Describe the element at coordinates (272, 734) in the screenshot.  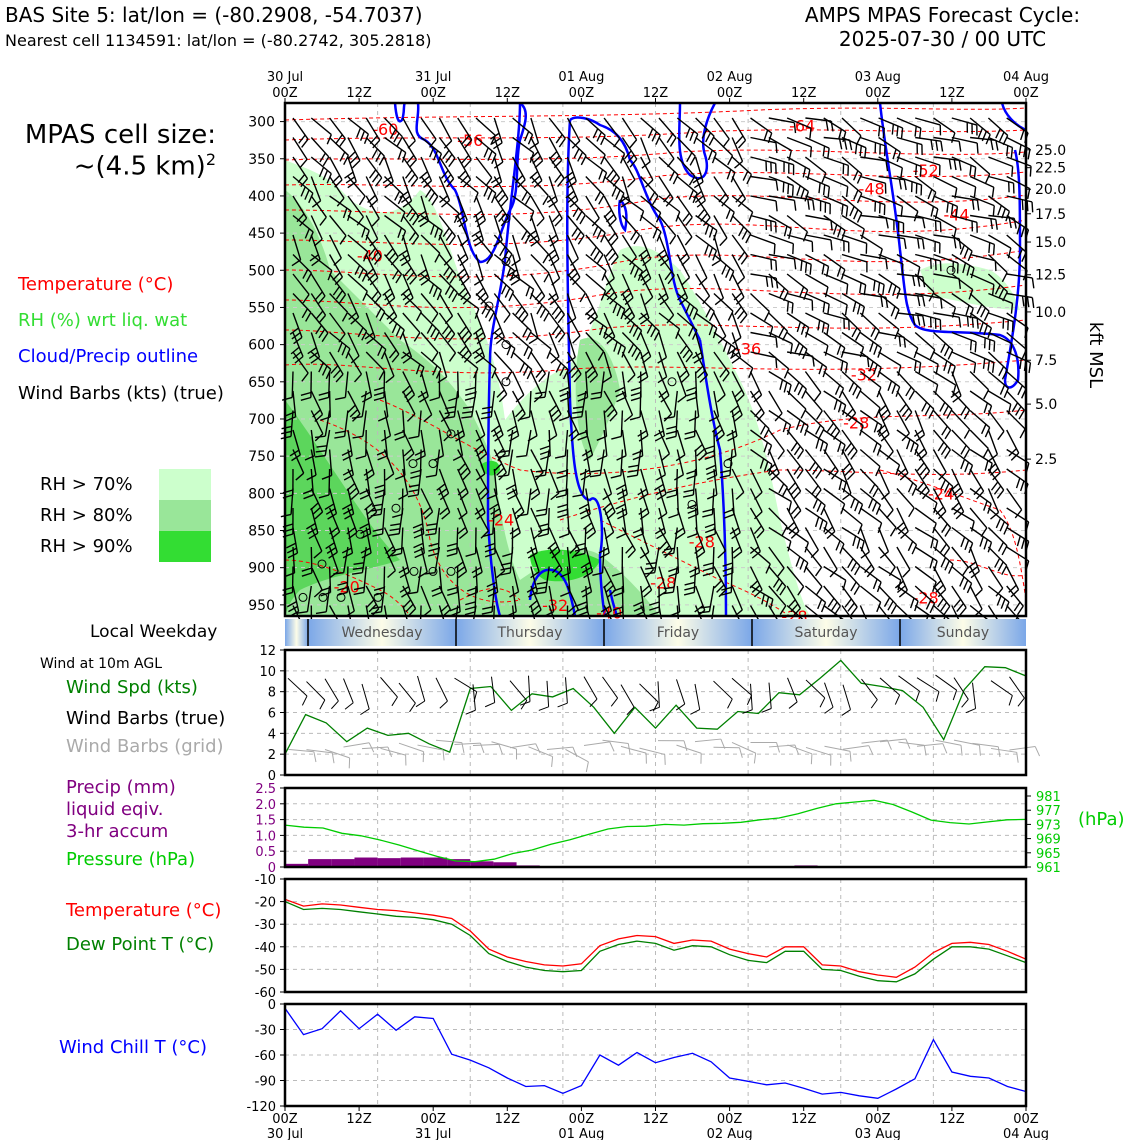
I see `panel-ytick-label: 4` at that location.